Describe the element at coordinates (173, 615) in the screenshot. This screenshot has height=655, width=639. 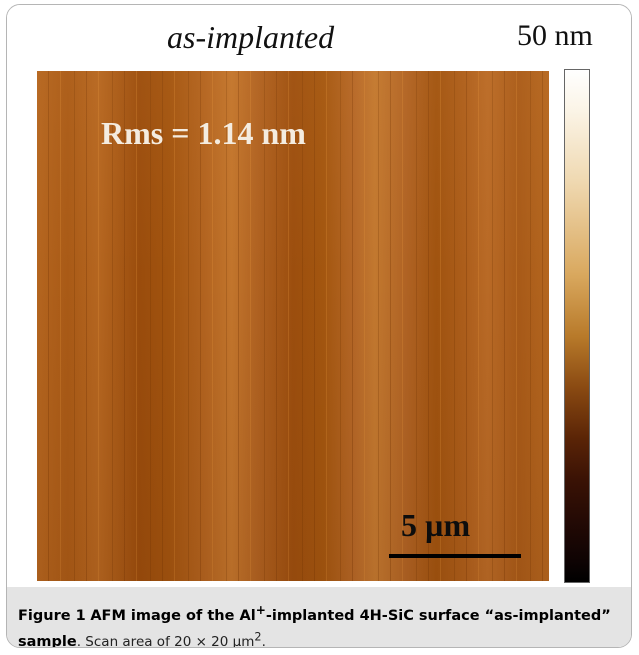
I see `caption-title-prefix: AFM image of the Al` at that location.